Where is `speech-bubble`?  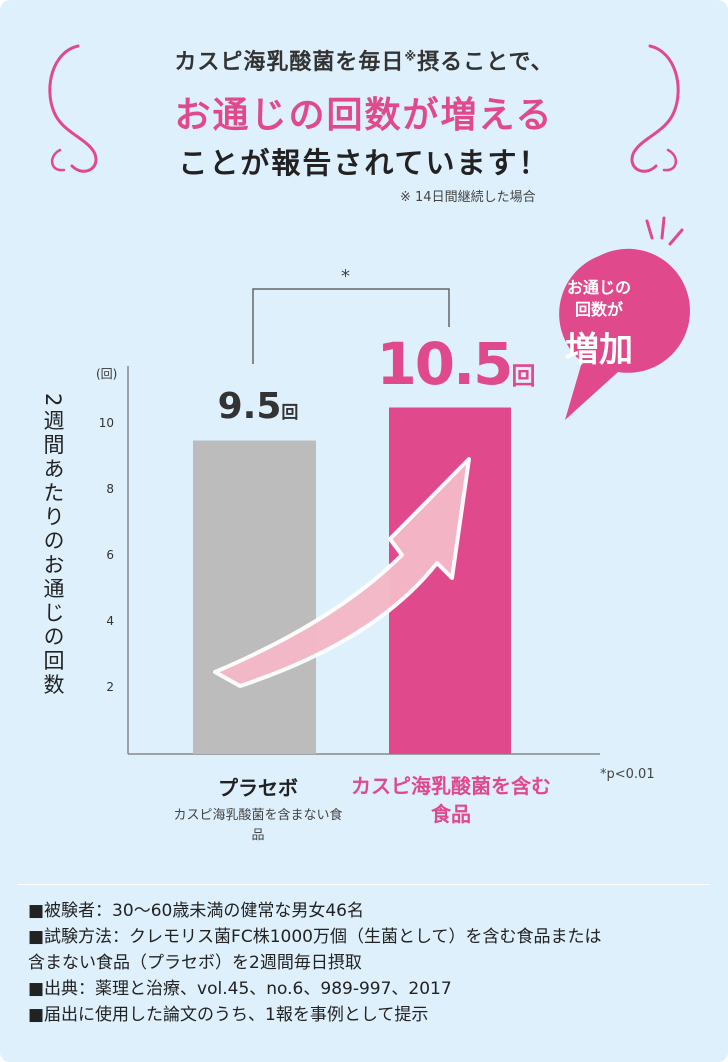
speech-bubble is located at coordinates (624, 334).